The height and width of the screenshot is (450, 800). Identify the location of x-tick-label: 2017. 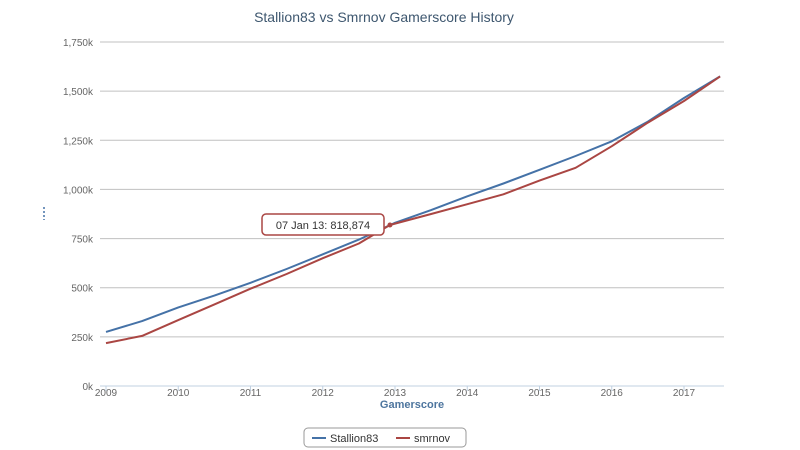
(684, 393).